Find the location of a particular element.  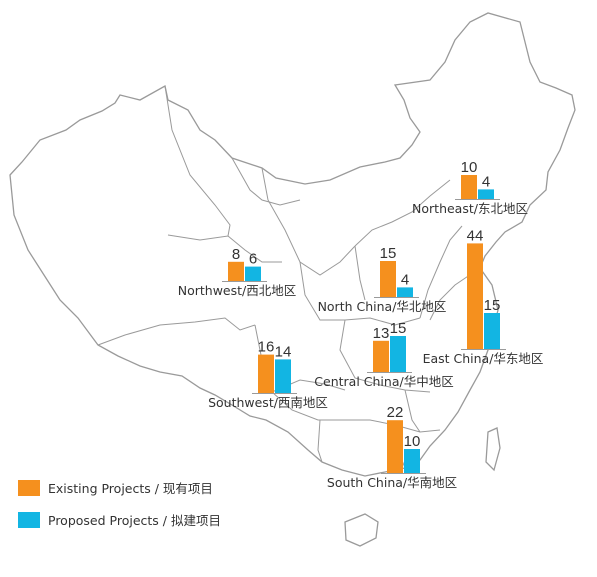

region-central-china: 13 15 Central China/华中地区 is located at coordinates (383, 354).